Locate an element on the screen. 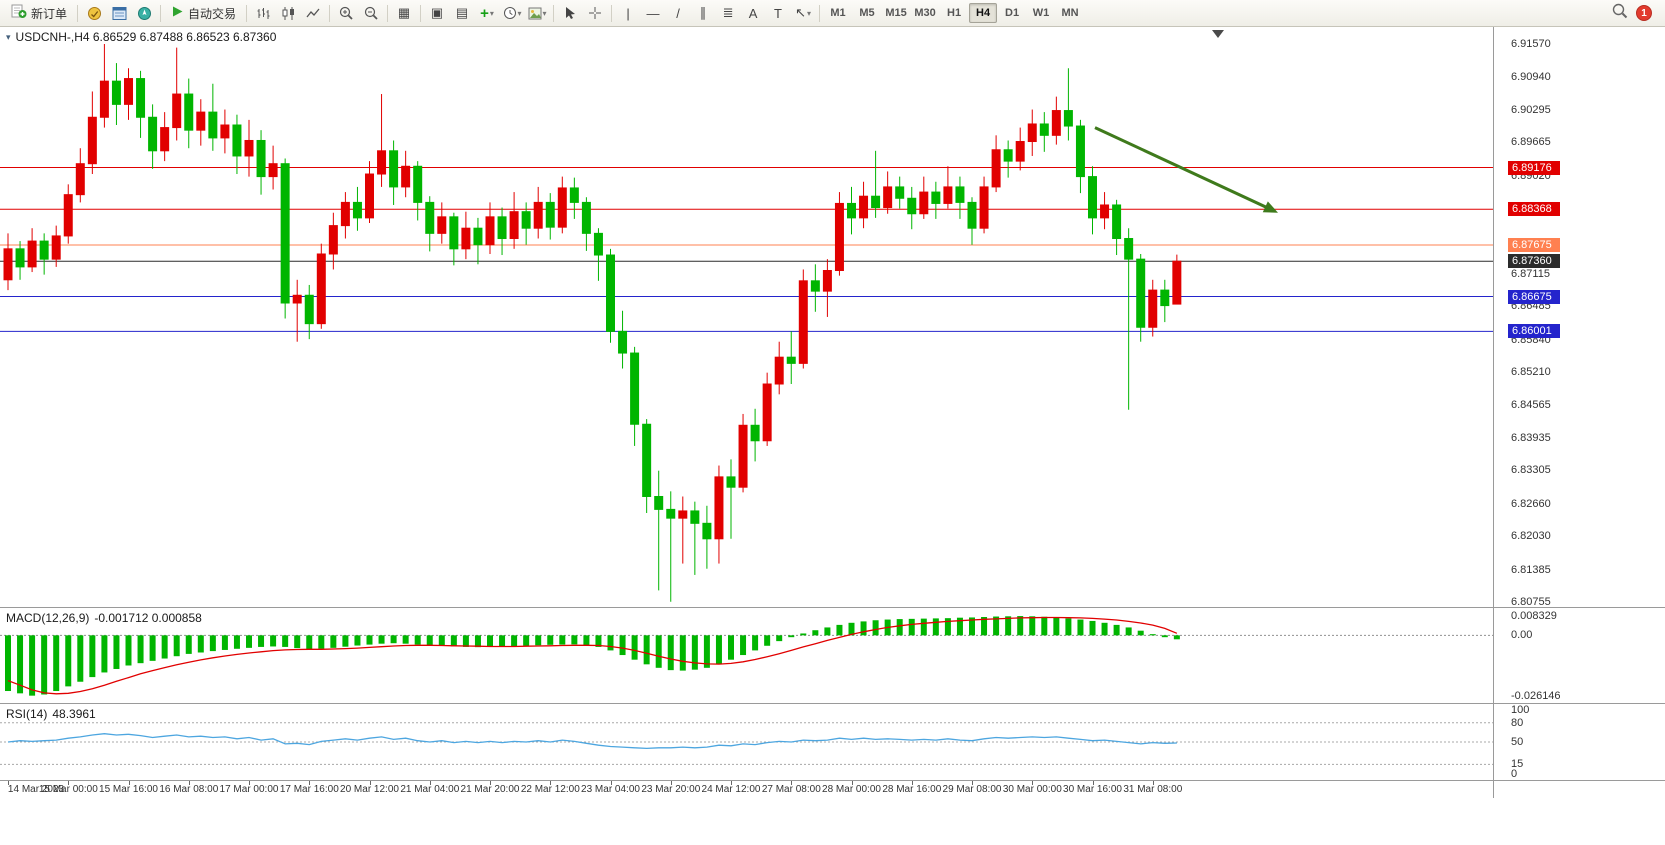 The image size is (1665, 845). trend-arrow-head is located at coordinates (1270, 207).